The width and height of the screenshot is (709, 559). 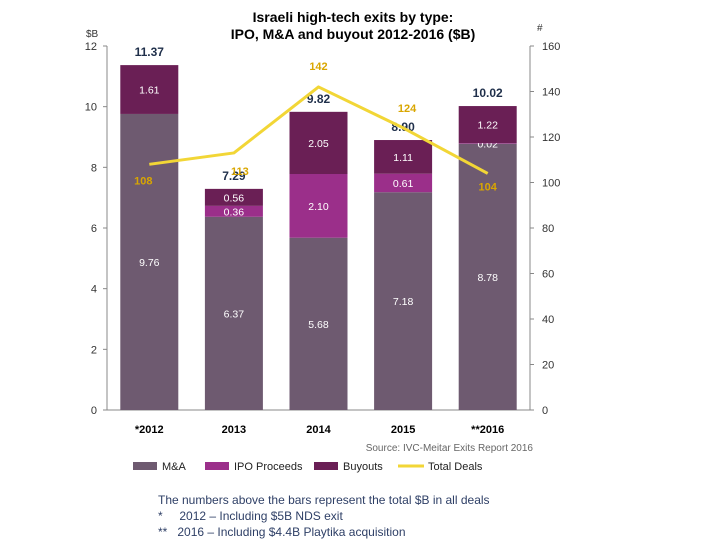 What do you see at coordinates (149, 430) in the screenshot?
I see `category-label: *2012` at bounding box center [149, 430].